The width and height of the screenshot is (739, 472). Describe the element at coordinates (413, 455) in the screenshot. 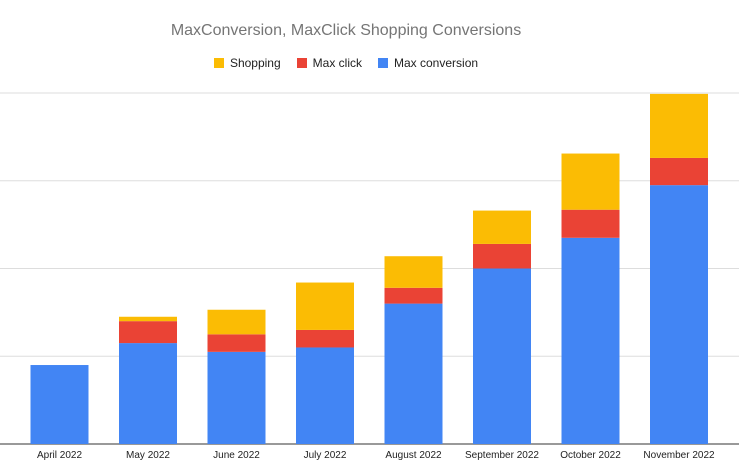

I see `x-tick-label: August 2022` at that location.